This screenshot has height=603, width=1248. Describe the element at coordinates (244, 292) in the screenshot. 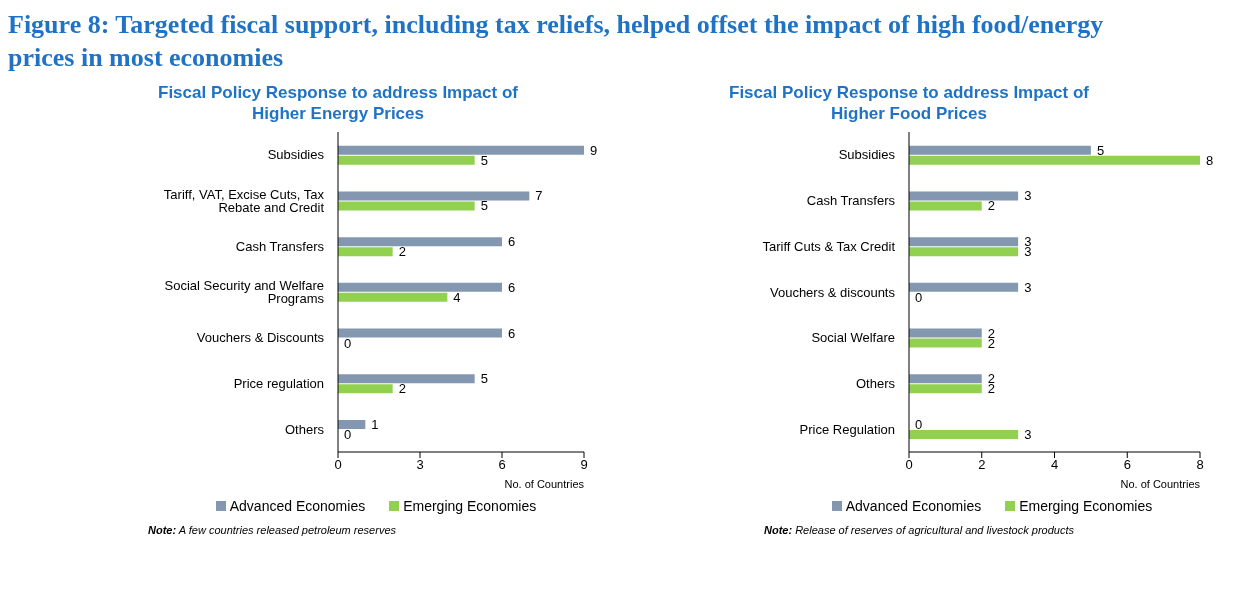

I see `y-tick-label: Social Security and Welfare Programs` at that location.